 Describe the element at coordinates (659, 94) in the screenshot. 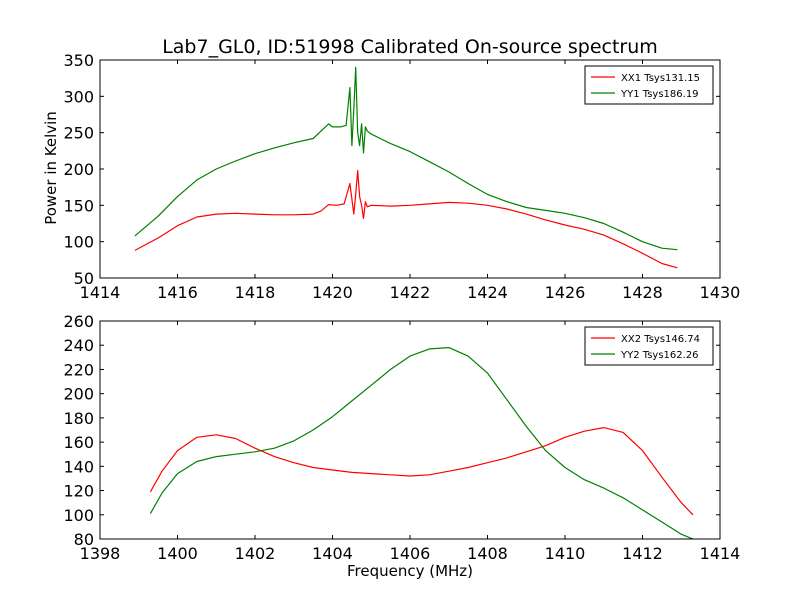

I see `legend-entry-2: YY1 Tsys186.19` at that location.